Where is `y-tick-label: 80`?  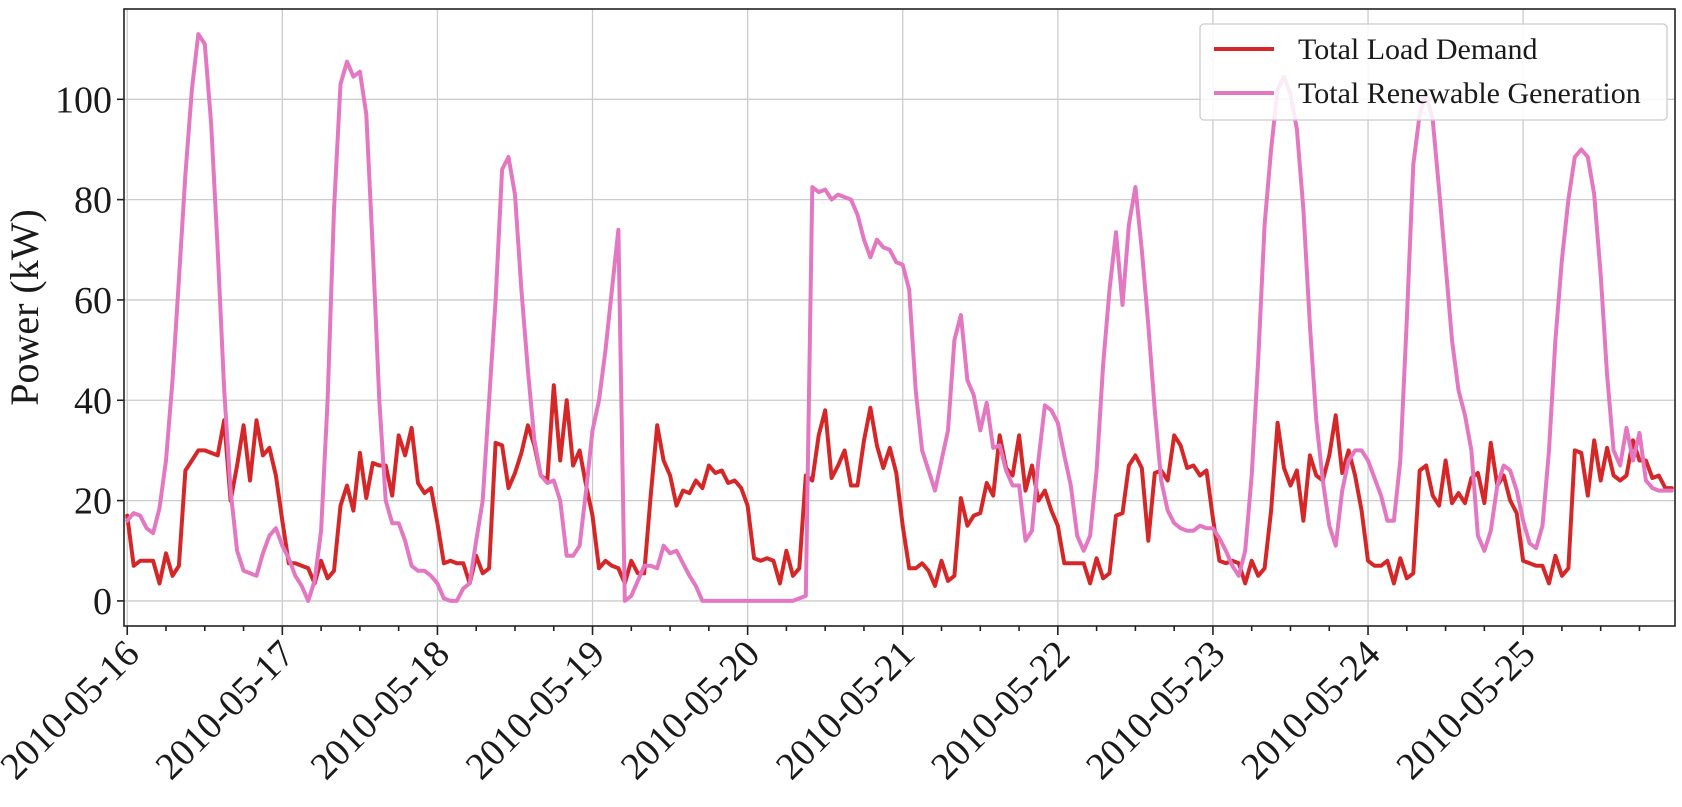 y-tick-label: 80 is located at coordinates (93, 201).